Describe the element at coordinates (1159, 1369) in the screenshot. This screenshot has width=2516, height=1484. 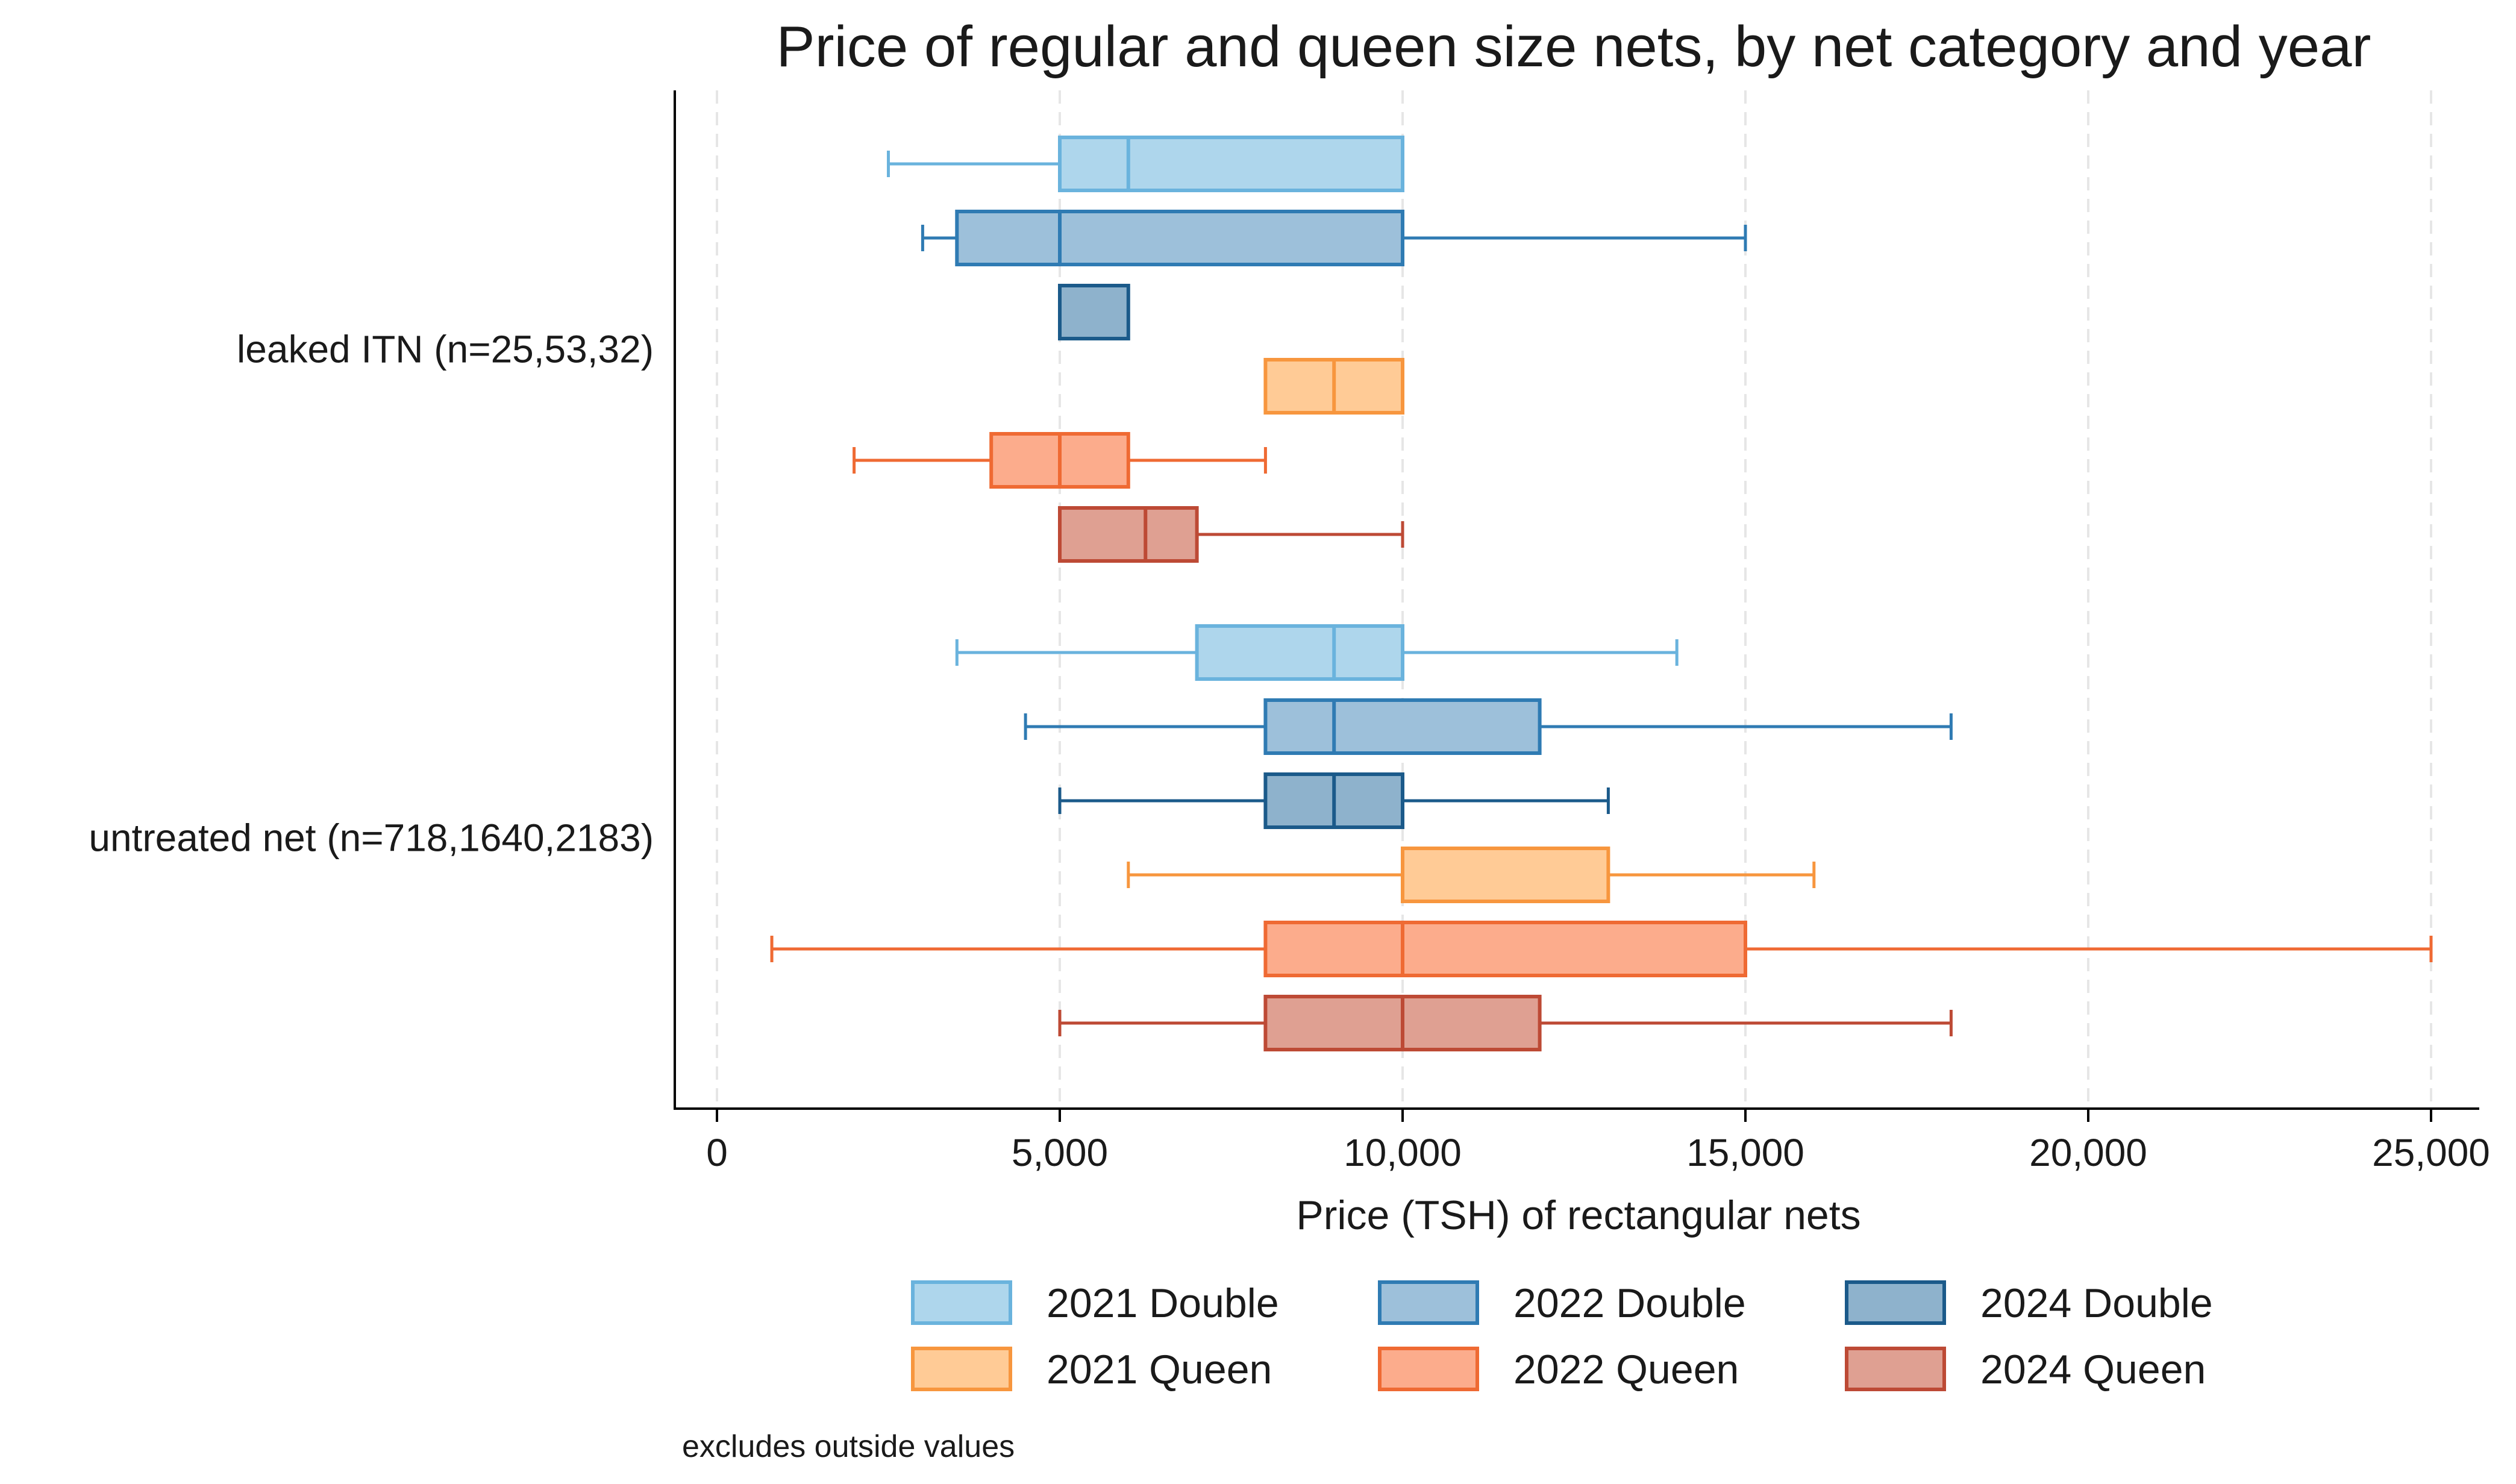
I see `legend-label: 2021 Queen` at that location.